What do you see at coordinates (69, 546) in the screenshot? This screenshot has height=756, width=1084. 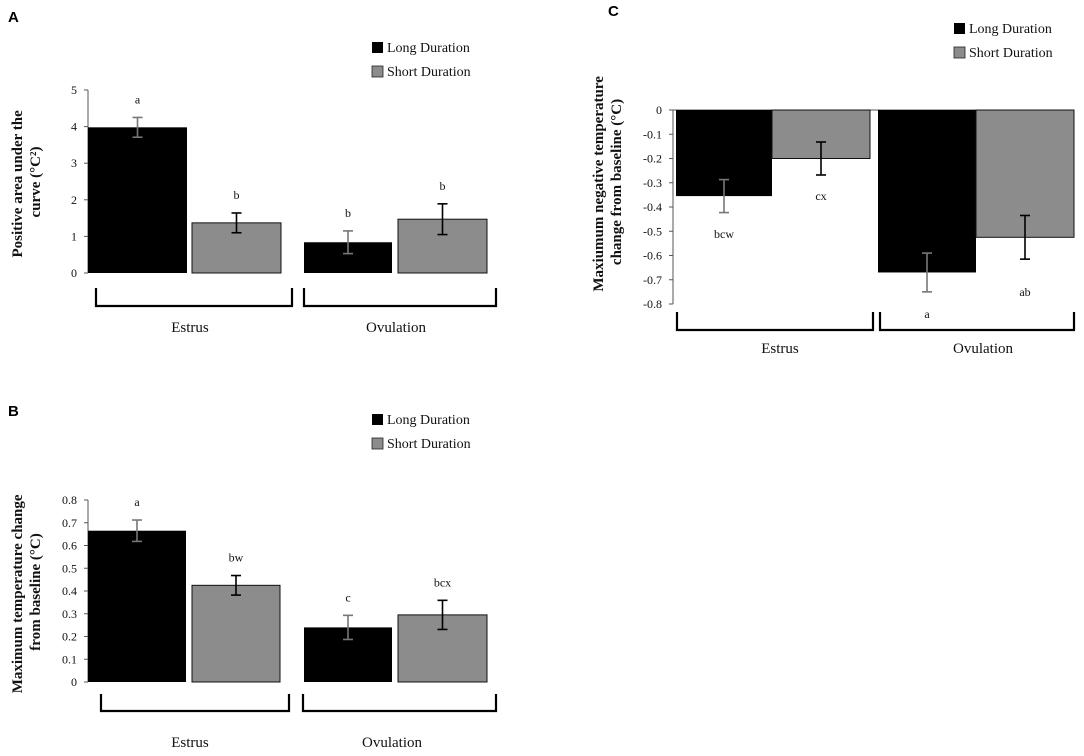 I see `y-tick-label: 0.6` at bounding box center [69, 546].